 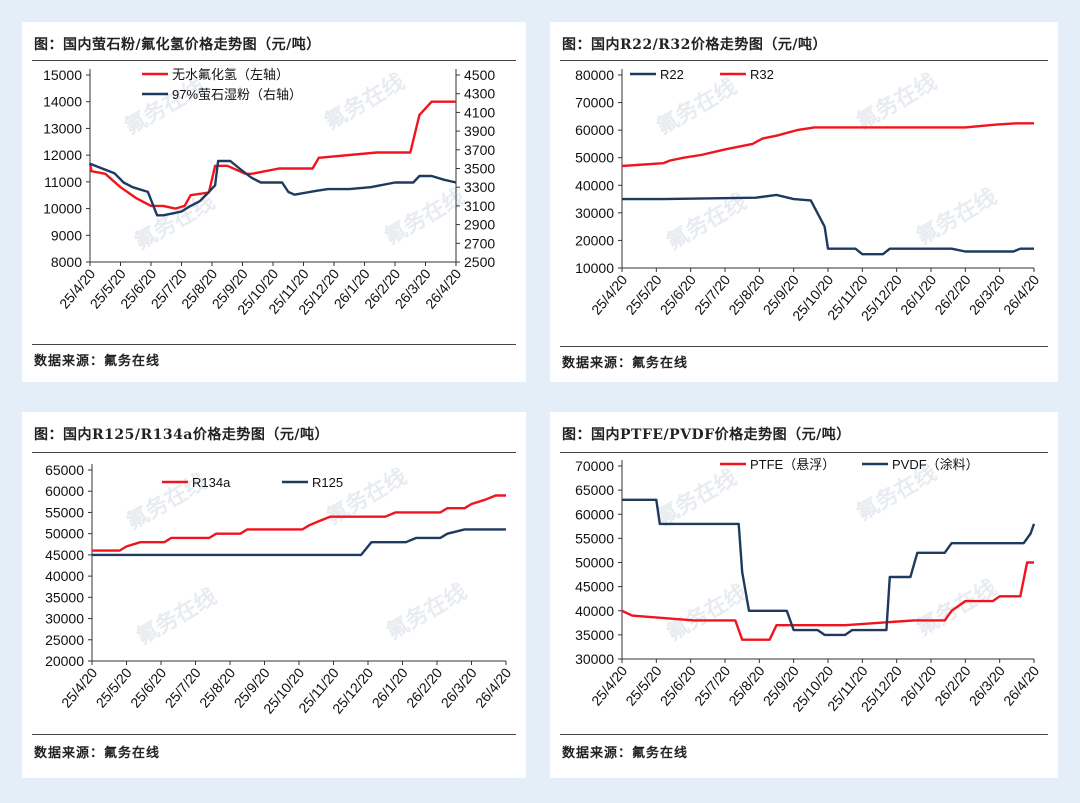 I want to click on y-tick-label: 12000, so click(x=62, y=155).